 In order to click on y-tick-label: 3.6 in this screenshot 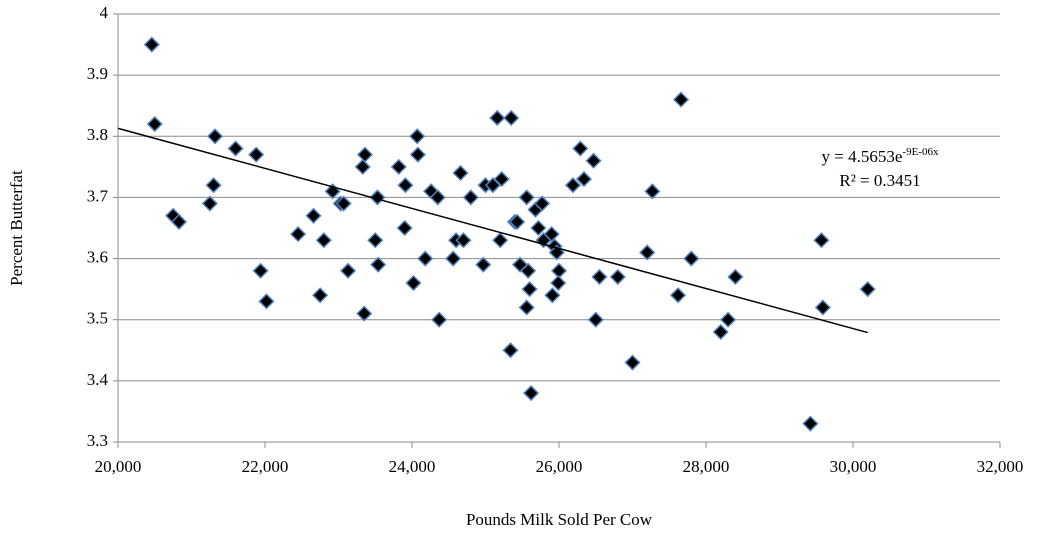, I will do `click(97, 256)`.